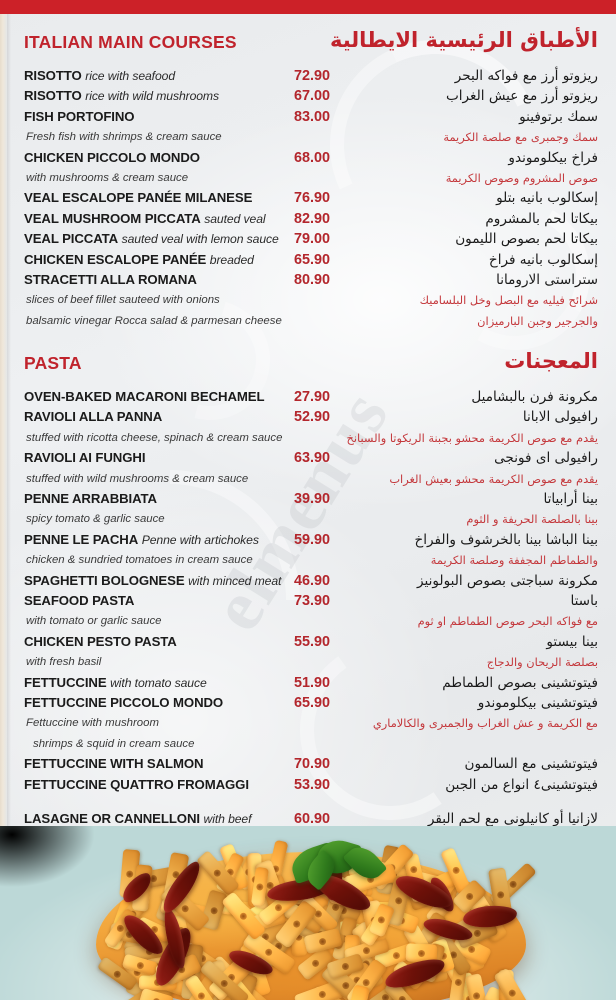 The width and height of the screenshot is (616, 1000). What do you see at coordinates (124, 137) in the screenshot?
I see `menu-item-description: Fresh fish with shrimps & cream sauce` at bounding box center [124, 137].